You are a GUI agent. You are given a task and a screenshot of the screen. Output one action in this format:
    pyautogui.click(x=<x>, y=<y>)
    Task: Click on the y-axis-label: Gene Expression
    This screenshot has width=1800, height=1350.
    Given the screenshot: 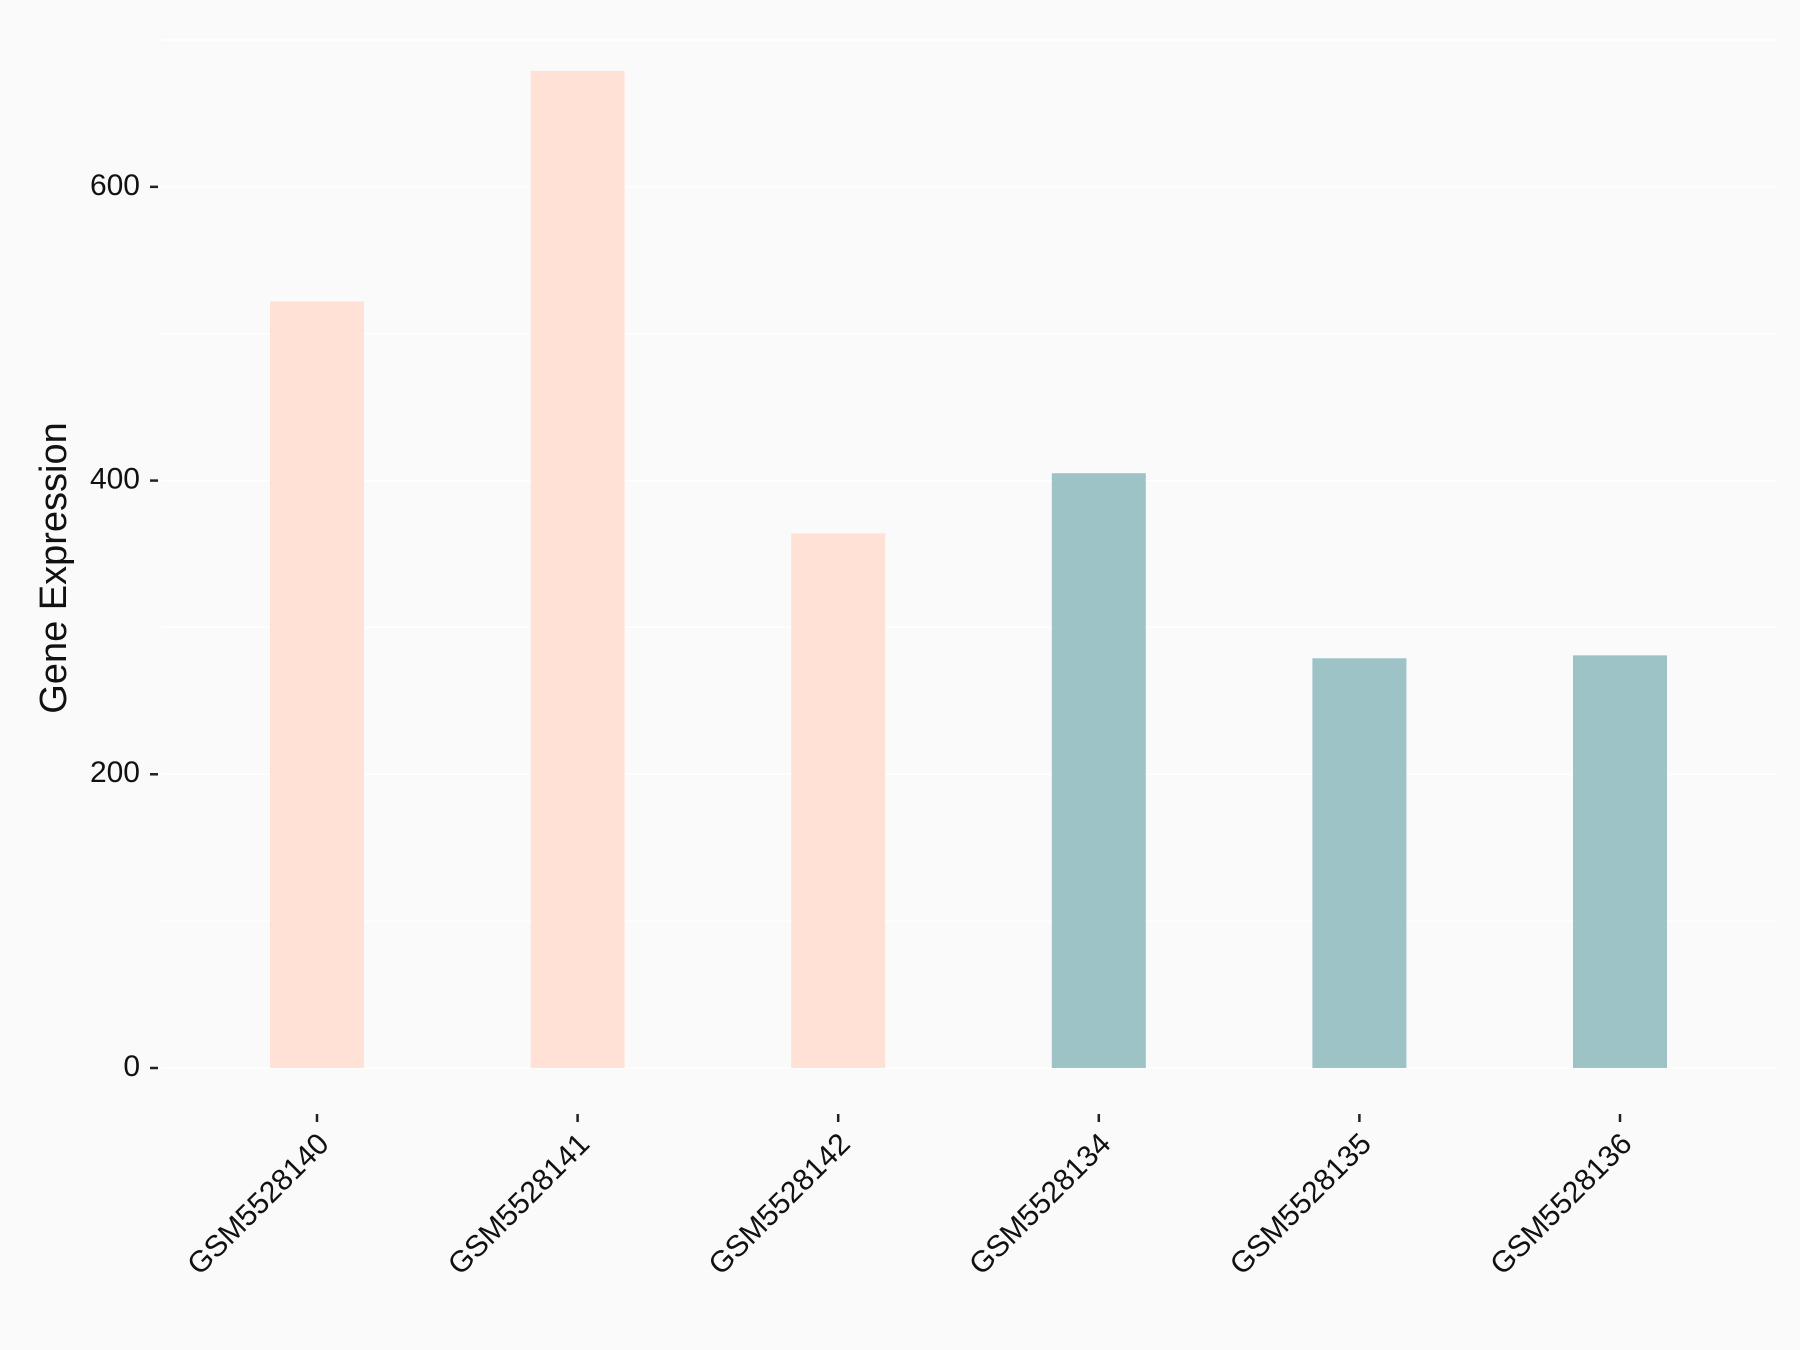 What is the action you would take?
    pyautogui.click(x=54, y=568)
    